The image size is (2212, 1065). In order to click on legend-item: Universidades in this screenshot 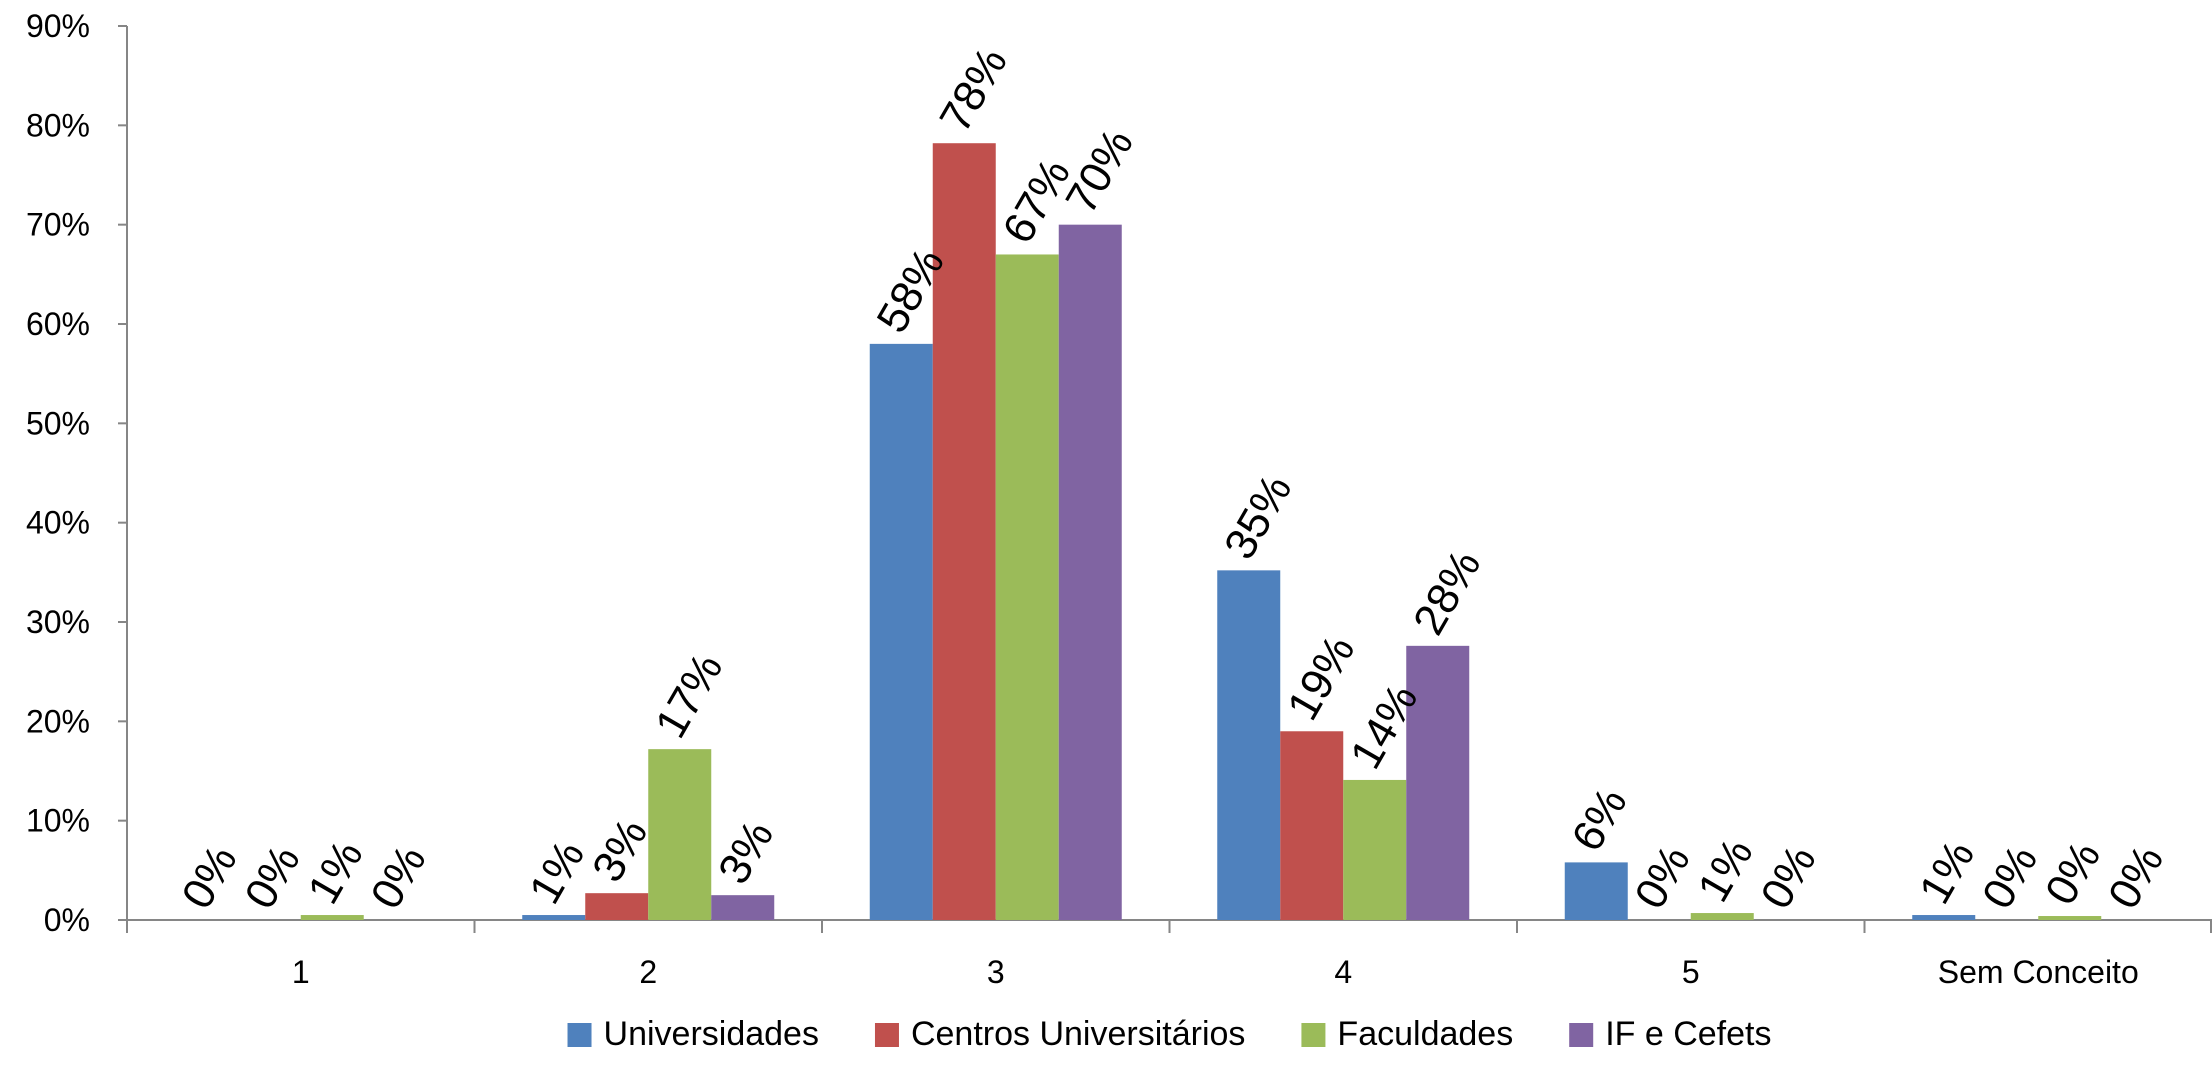, I will do `click(693, 1034)`.